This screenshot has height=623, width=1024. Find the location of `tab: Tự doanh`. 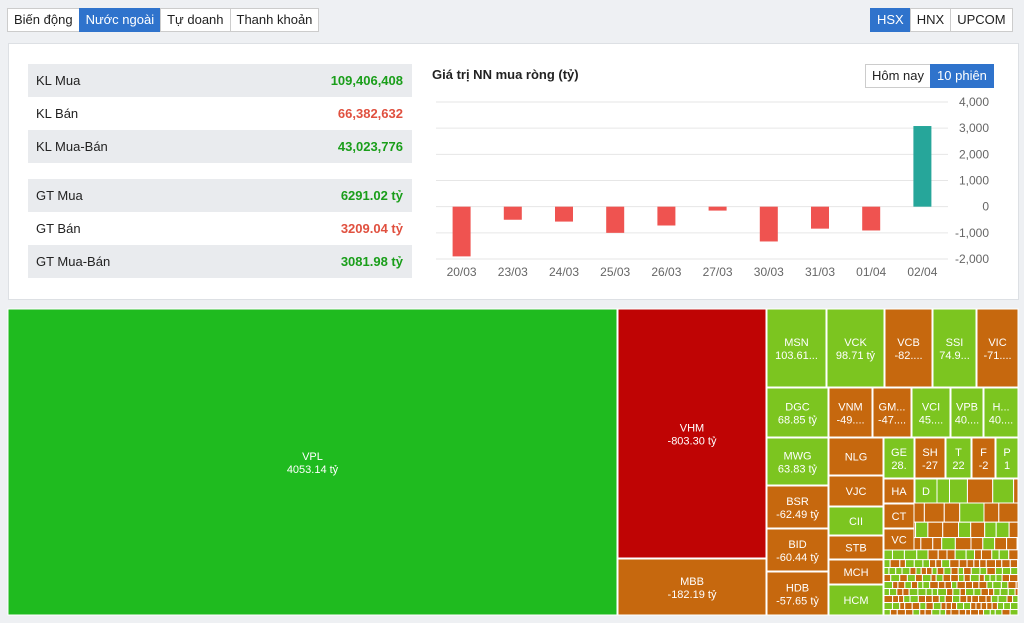

tab: Tự doanh is located at coordinates (195, 20).